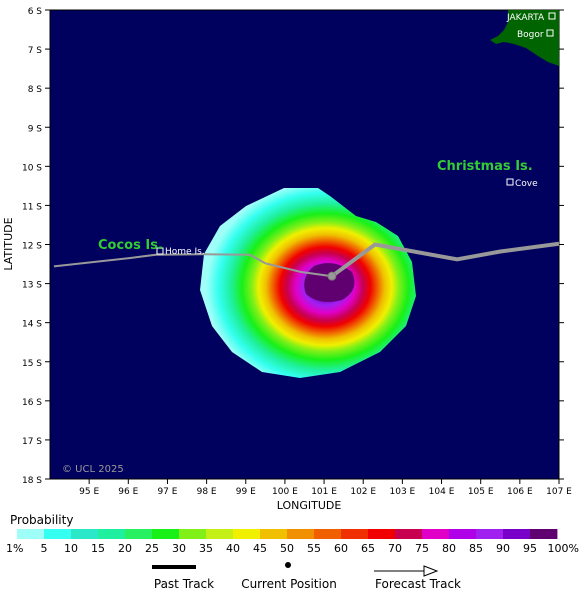 Image resolution: width=580 pixels, height=599 pixels. I want to click on lon-tick-label: 102 E, so click(363, 492).